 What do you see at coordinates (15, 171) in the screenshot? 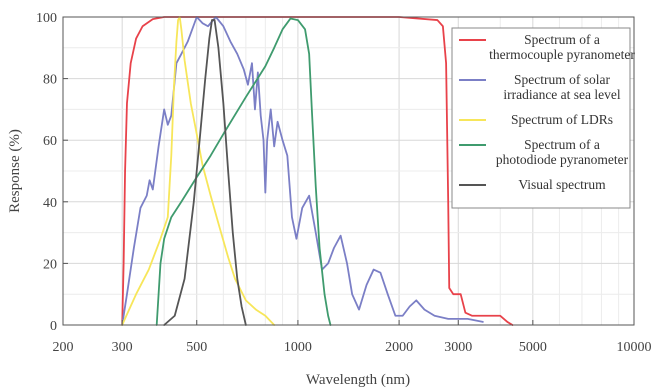
I see `y-axis-label: Response (%)` at bounding box center [15, 171].